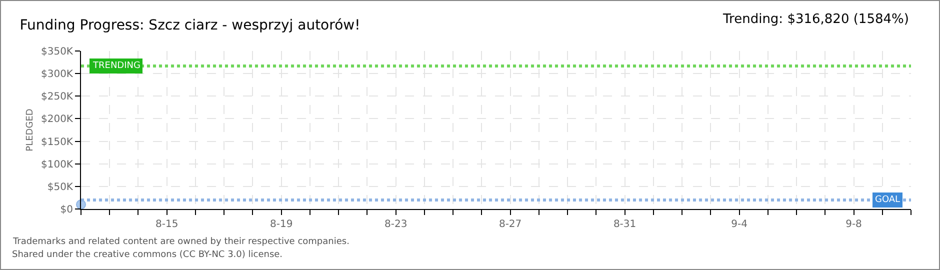  Describe the element at coordinates (854, 224) in the screenshot. I see `x-tick-label: 9-8` at that location.